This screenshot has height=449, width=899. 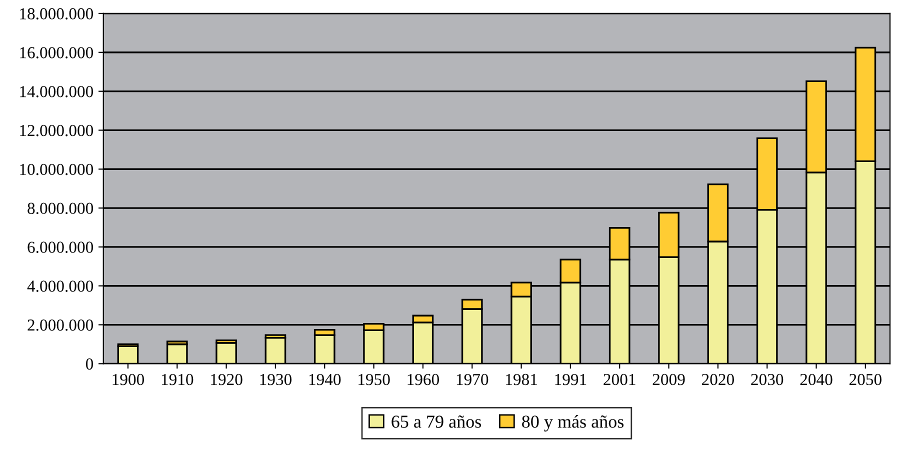 What do you see at coordinates (57, 130) in the screenshot?
I see `y-tick-label: 12.000.000` at bounding box center [57, 130].